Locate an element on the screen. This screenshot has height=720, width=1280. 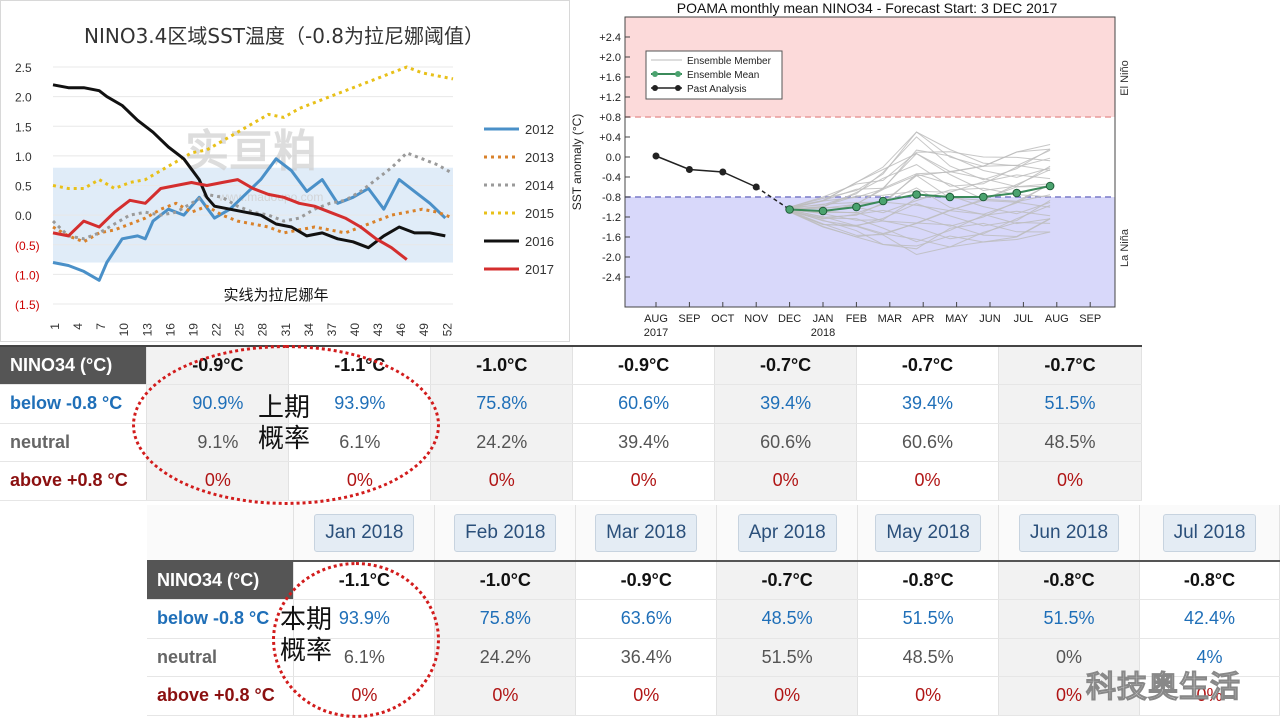
y-tick-label: 0.0 is located at coordinates (613, 158).